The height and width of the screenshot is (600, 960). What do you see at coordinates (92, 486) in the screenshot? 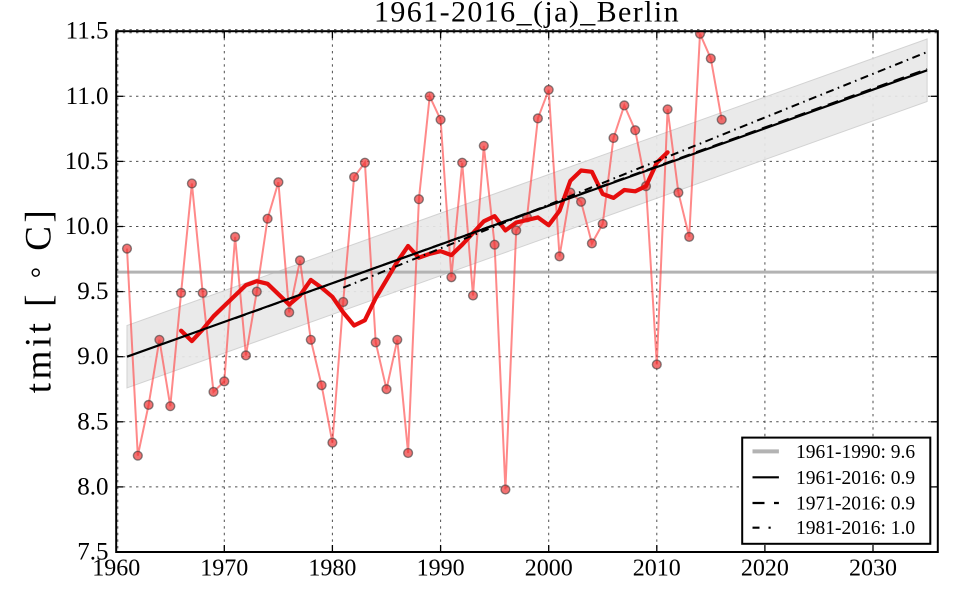
I see `svg-text: 8.0` at bounding box center [92, 486].